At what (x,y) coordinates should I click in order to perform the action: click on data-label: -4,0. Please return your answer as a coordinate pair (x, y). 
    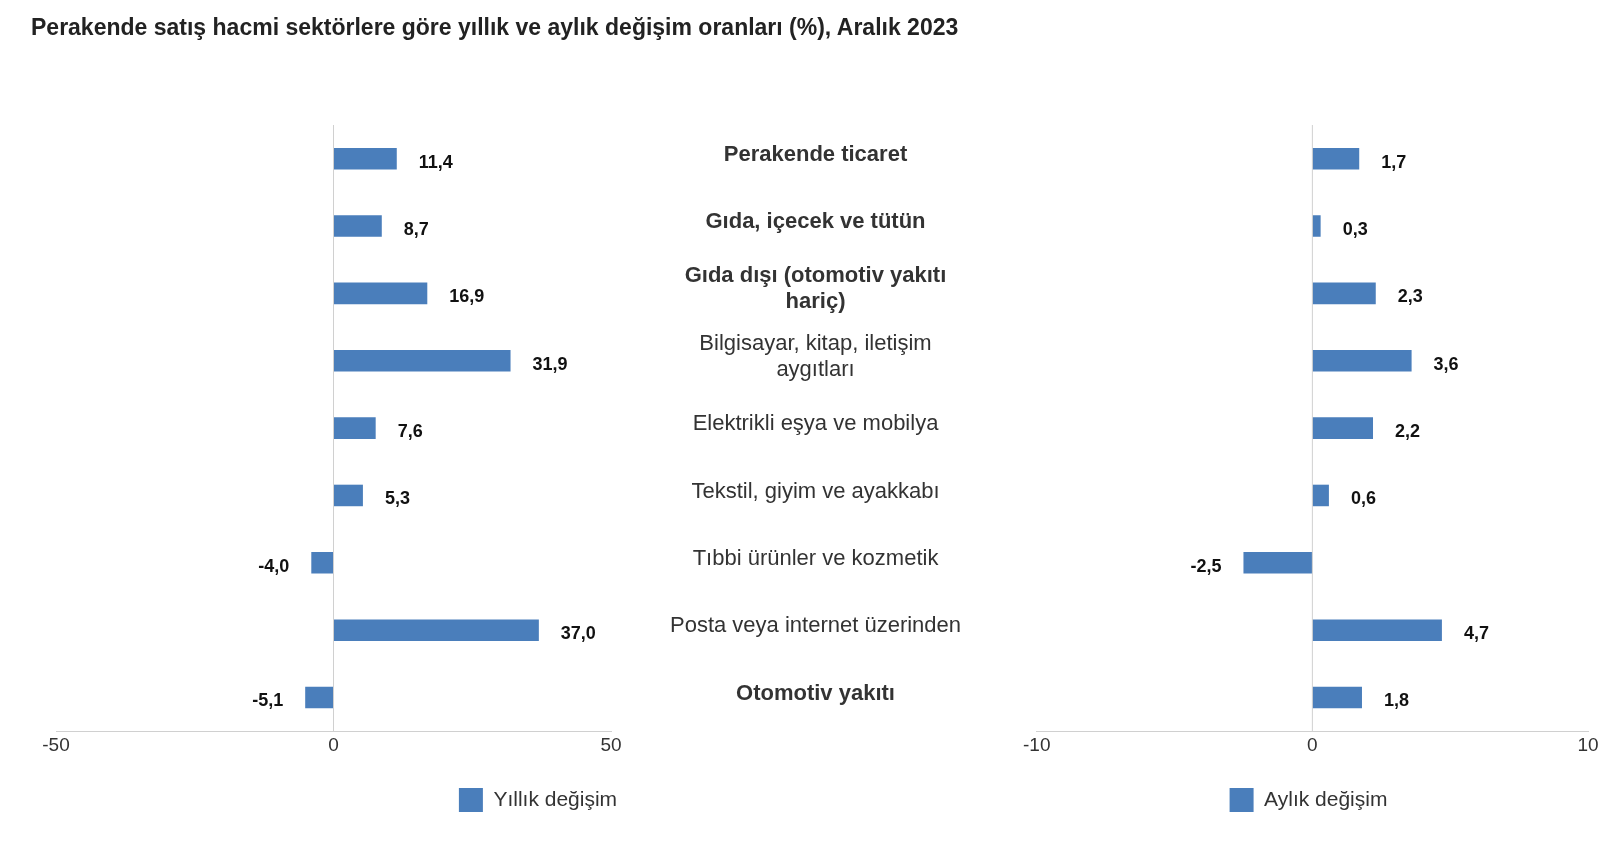
    Looking at the image, I should click on (274, 565).